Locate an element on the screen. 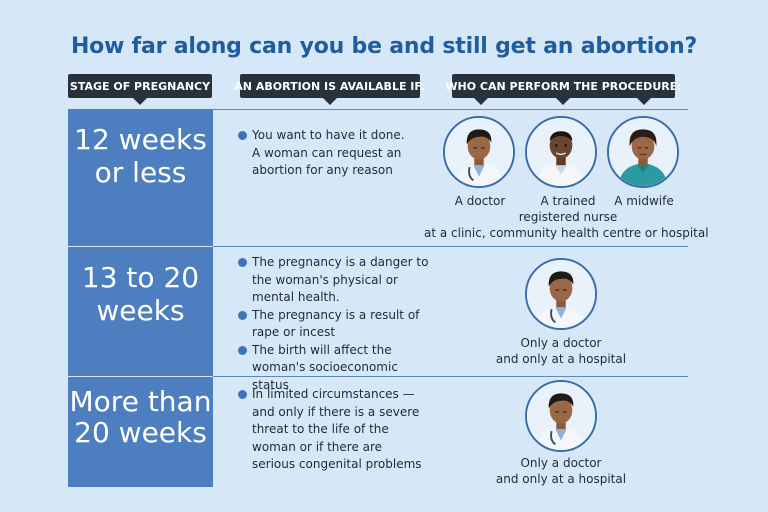  stage-text: weeks is located at coordinates (140, 310).